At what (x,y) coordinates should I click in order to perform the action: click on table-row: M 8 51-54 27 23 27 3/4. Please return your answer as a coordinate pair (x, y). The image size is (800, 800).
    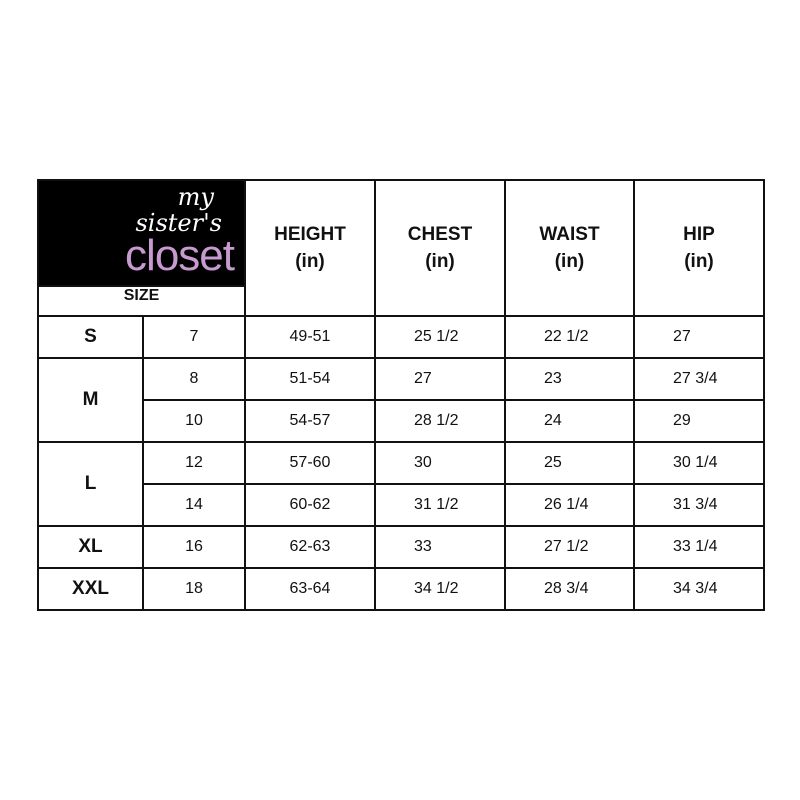
    Looking at the image, I should click on (401, 400).